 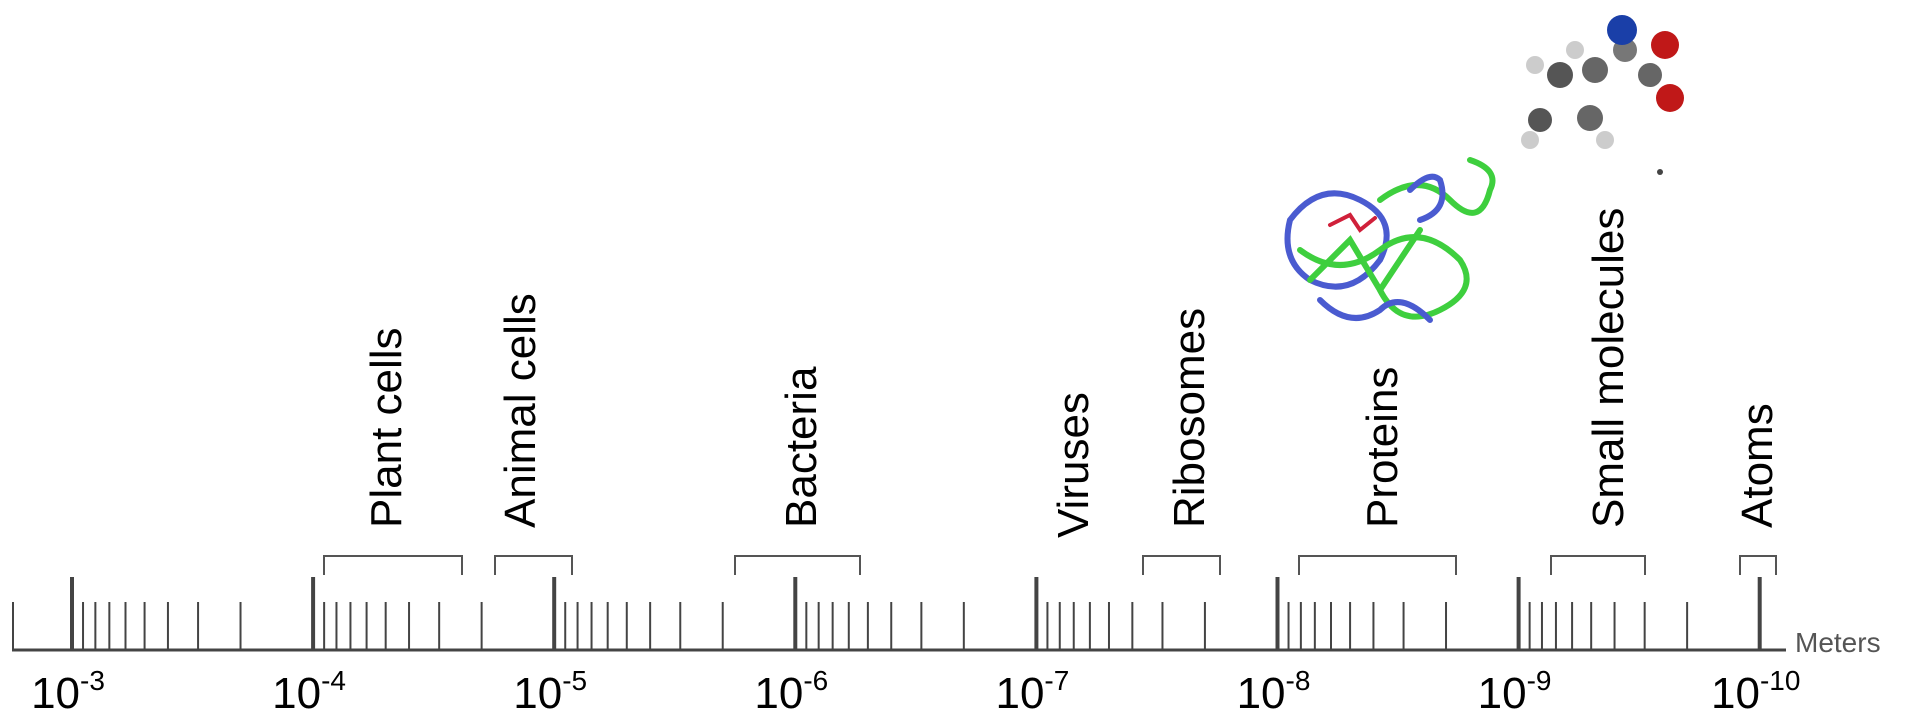 I want to click on tick-label: 10⁻¹⁰, so click(x=1755, y=690).